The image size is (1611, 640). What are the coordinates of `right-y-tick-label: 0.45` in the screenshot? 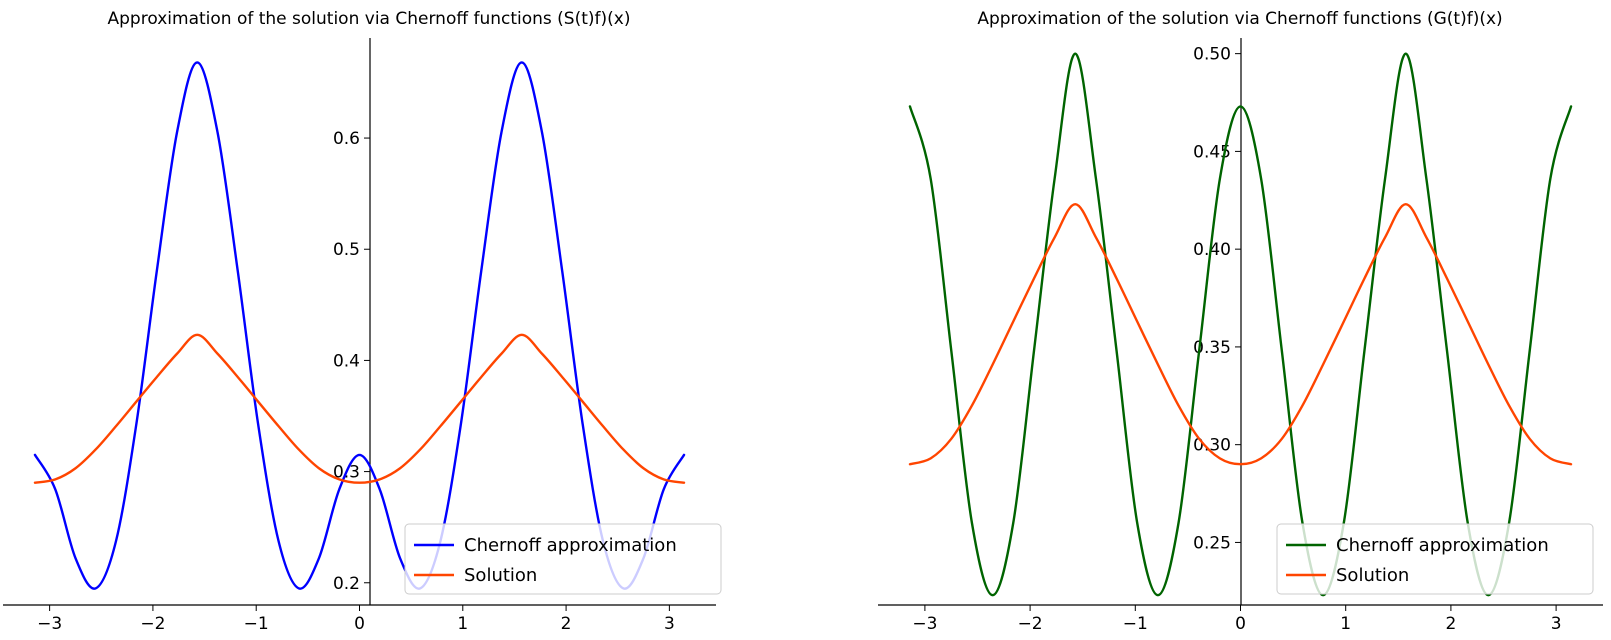 It's located at (1212, 152).